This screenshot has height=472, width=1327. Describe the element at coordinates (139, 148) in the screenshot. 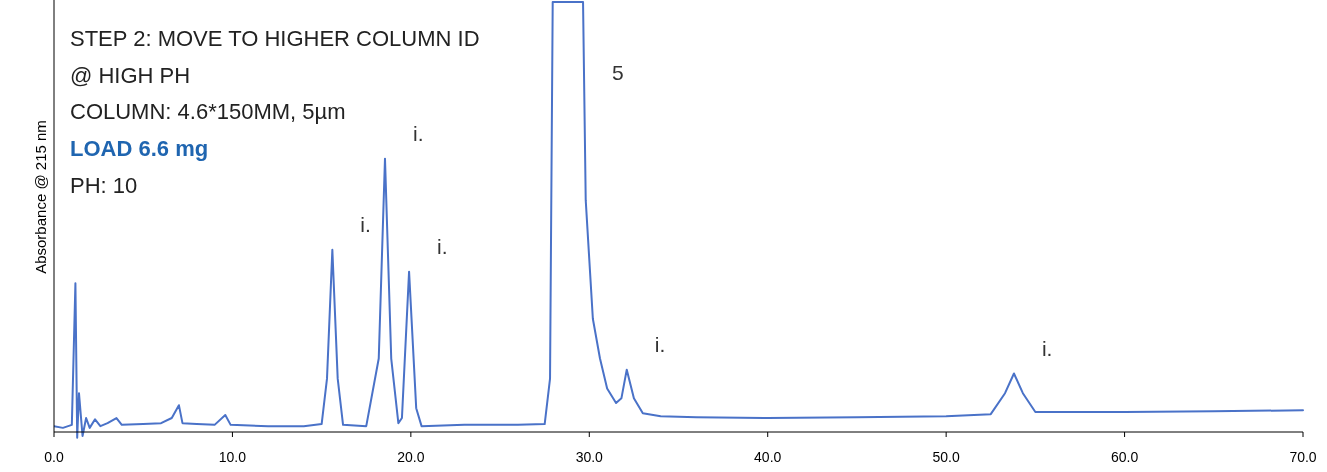

I see `annotation: LOAD 6.6 mg` at that location.